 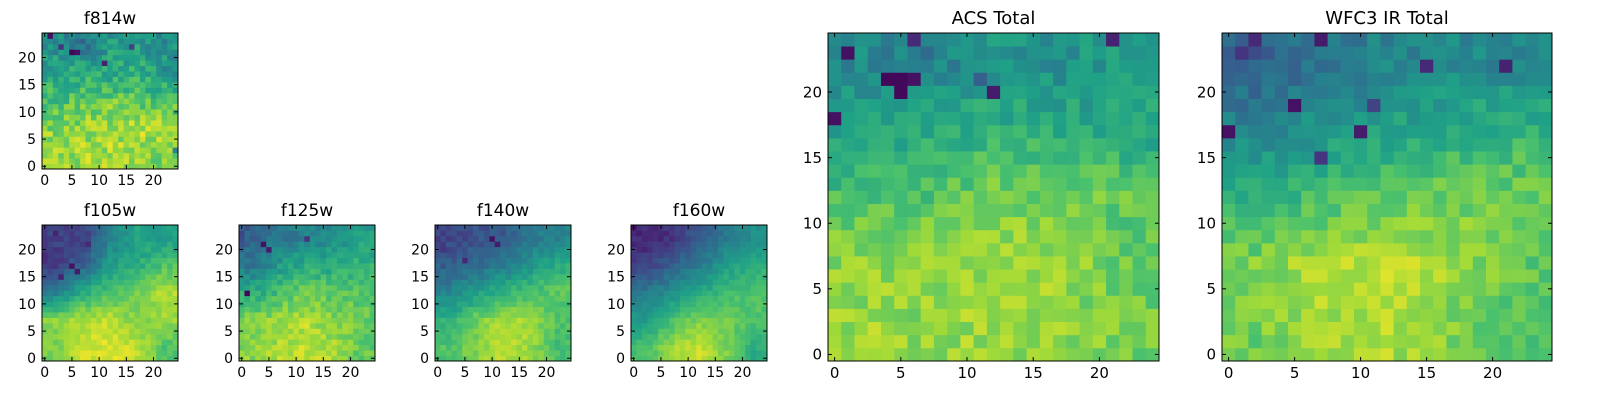 What do you see at coordinates (994, 18) in the screenshot?
I see `panel-title: ACS Total` at bounding box center [994, 18].